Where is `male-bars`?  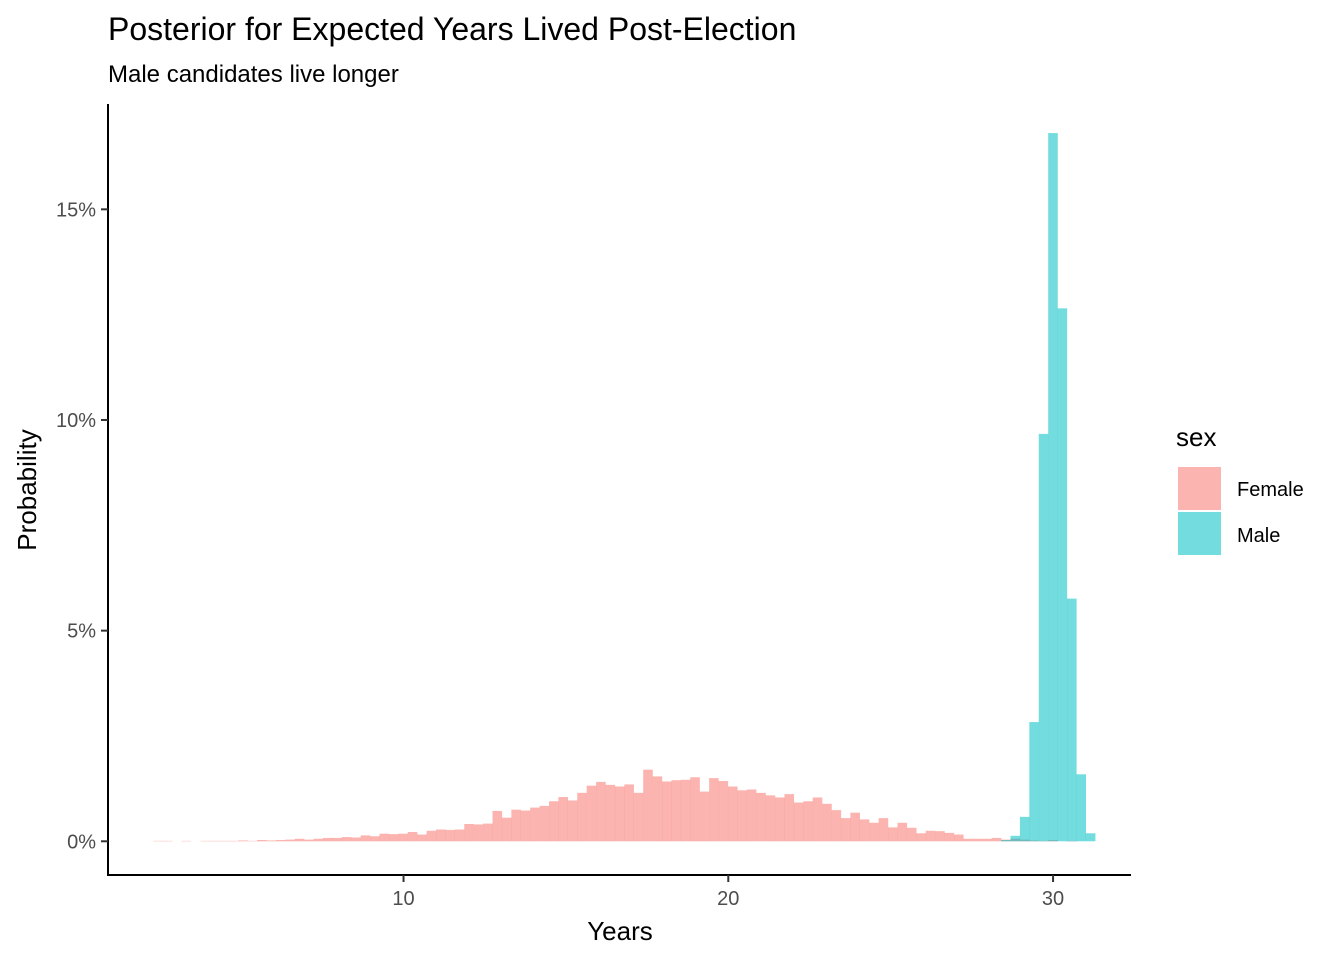 male-bars is located at coordinates (1048, 487).